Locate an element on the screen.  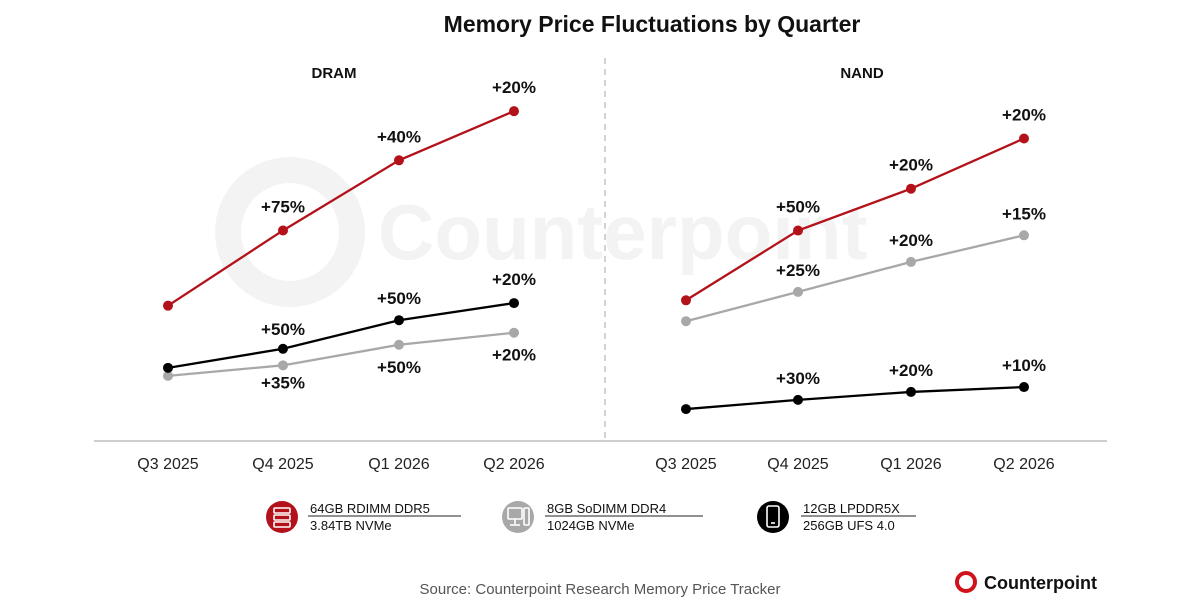
nand-red-series-line is located at coordinates (855, 219).